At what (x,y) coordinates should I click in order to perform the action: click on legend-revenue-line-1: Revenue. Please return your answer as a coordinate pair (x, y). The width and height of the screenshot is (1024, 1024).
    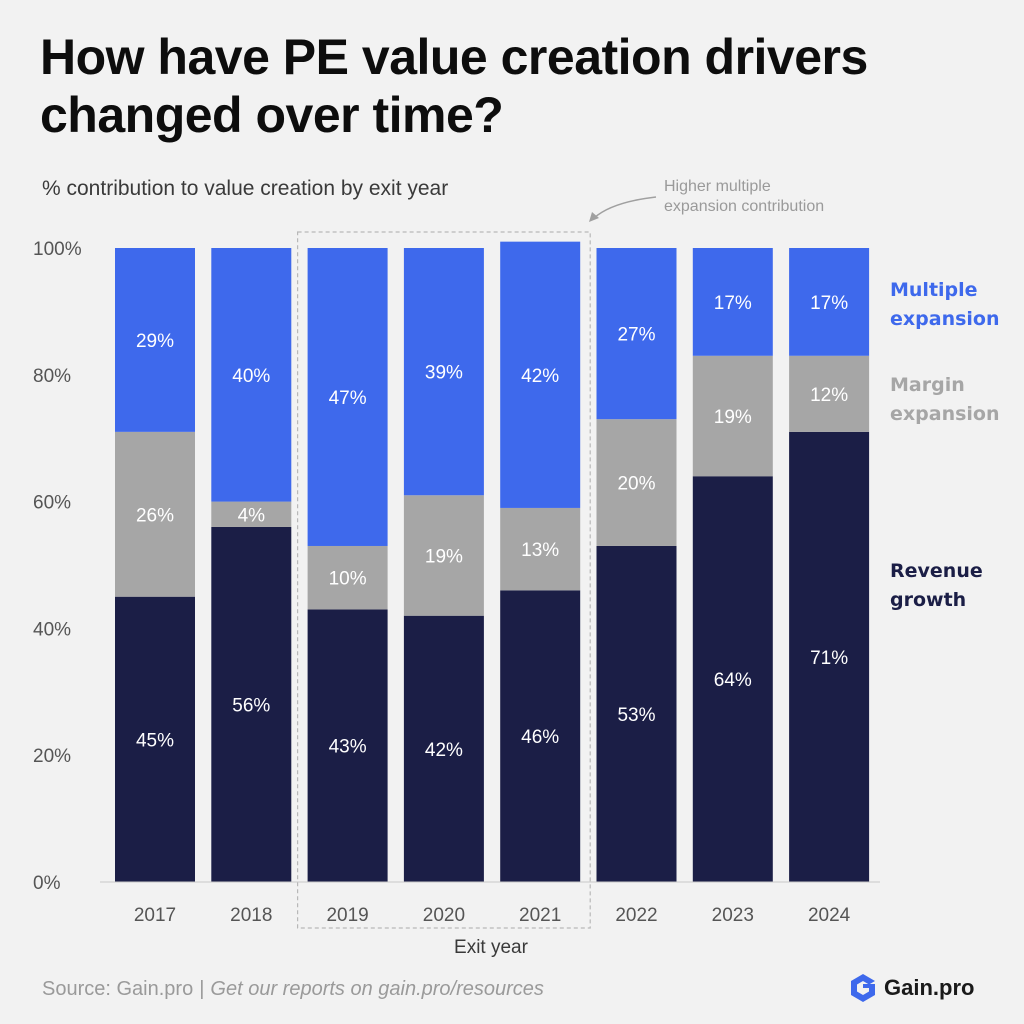
    Looking at the image, I should click on (936, 571).